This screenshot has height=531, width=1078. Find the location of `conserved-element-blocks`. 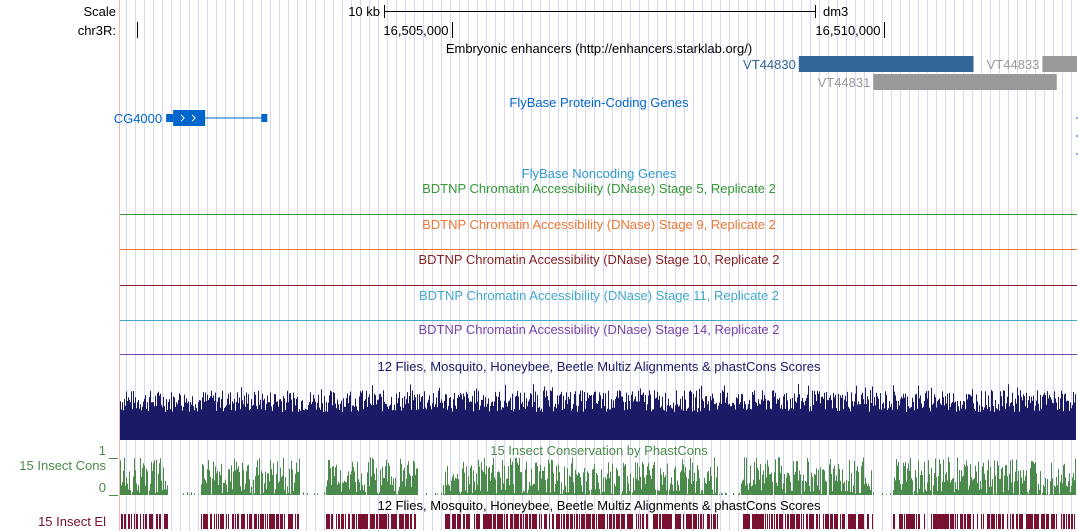

conserved-element-blocks is located at coordinates (598, 521).